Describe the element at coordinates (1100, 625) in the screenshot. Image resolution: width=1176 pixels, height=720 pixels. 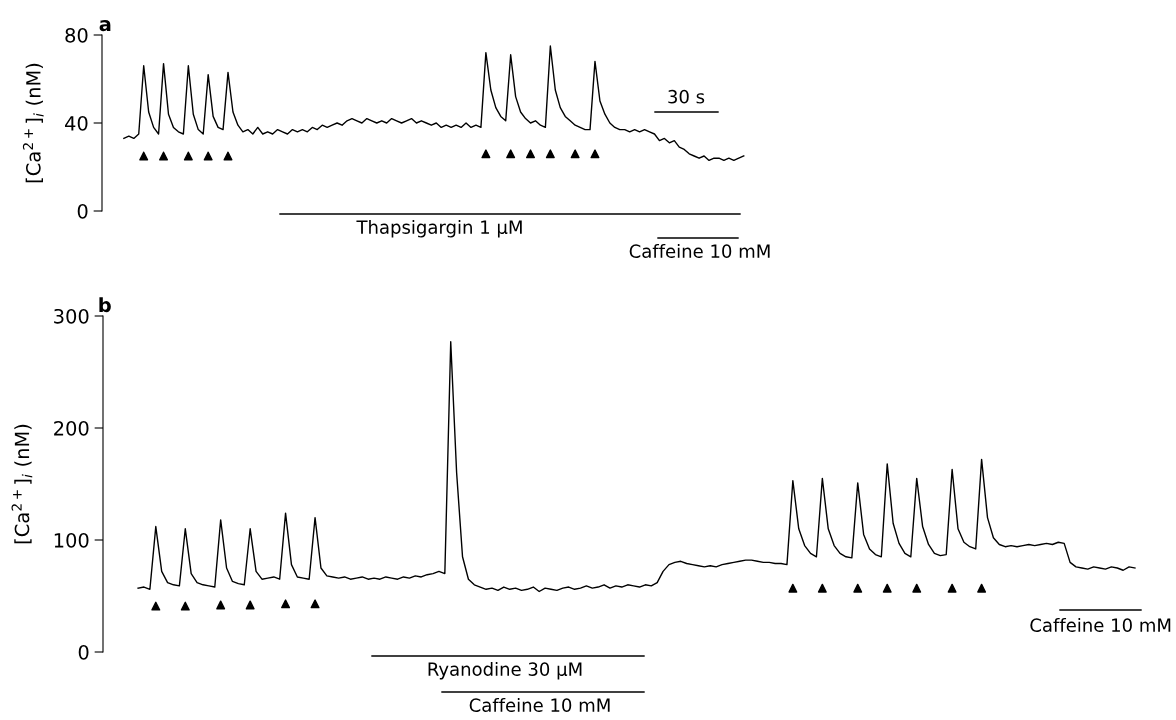
I see `annotation: Caffeine 10 mM` at that location.